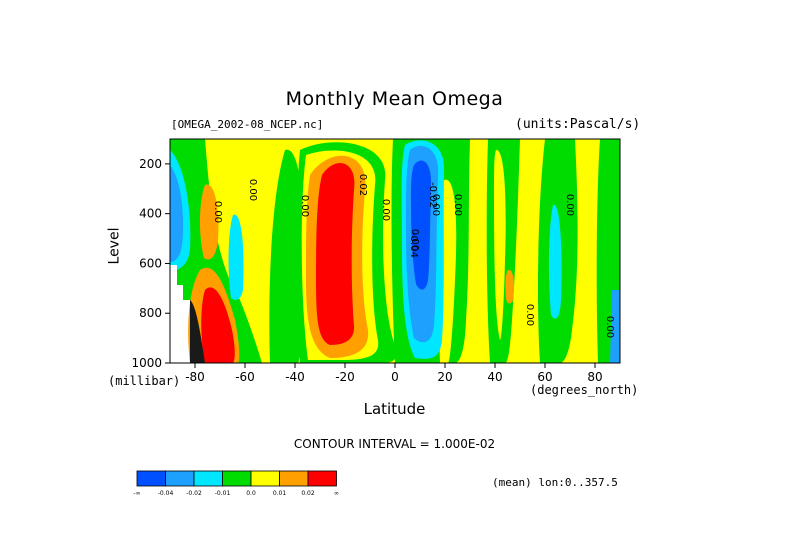 This screenshot has height=558, width=789. Describe the element at coordinates (136, 493) in the screenshot. I see `colorbar-label: -∞` at that location.